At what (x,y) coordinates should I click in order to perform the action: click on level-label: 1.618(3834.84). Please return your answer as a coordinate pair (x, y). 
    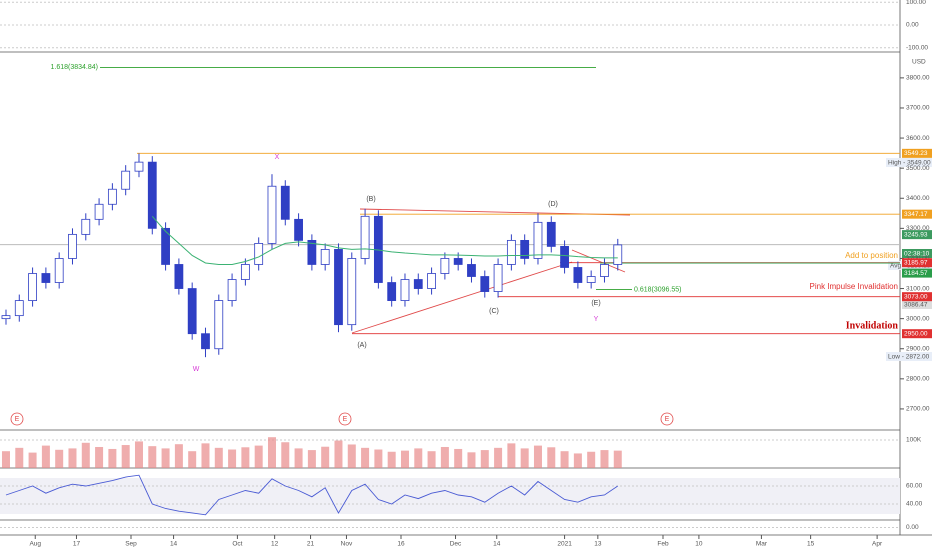
    Looking at the image, I should click on (74, 67).